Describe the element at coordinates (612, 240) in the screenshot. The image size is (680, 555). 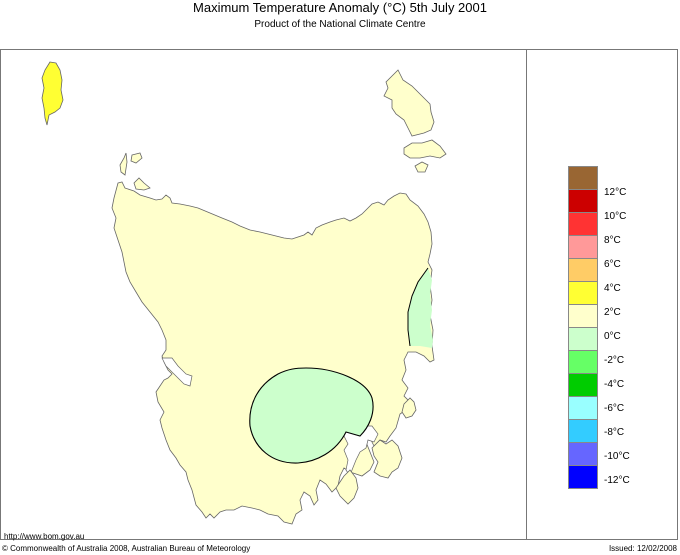
I see `legend-label: 8°C` at that location.